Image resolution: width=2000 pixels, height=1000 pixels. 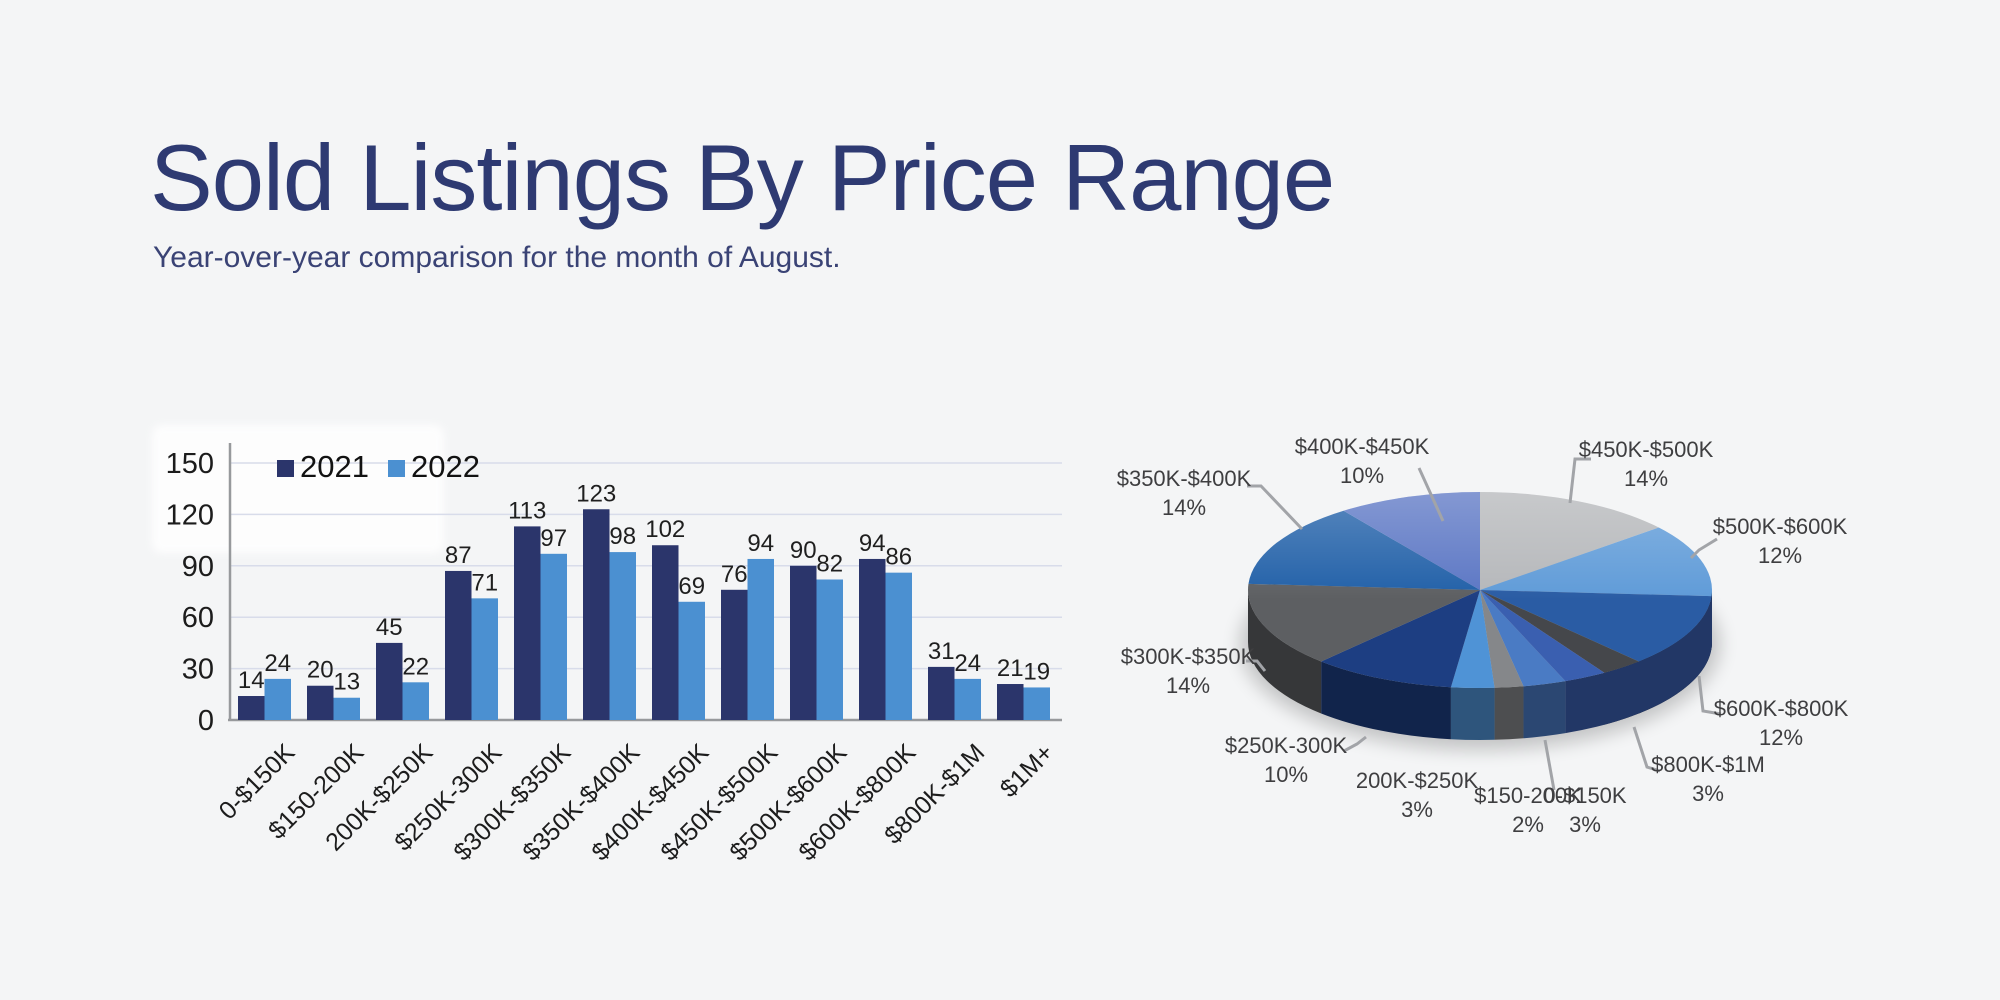 What do you see at coordinates (1708, 764) in the screenshot?
I see `pie-callout-label: $800K-$1M` at bounding box center [1708, 764].